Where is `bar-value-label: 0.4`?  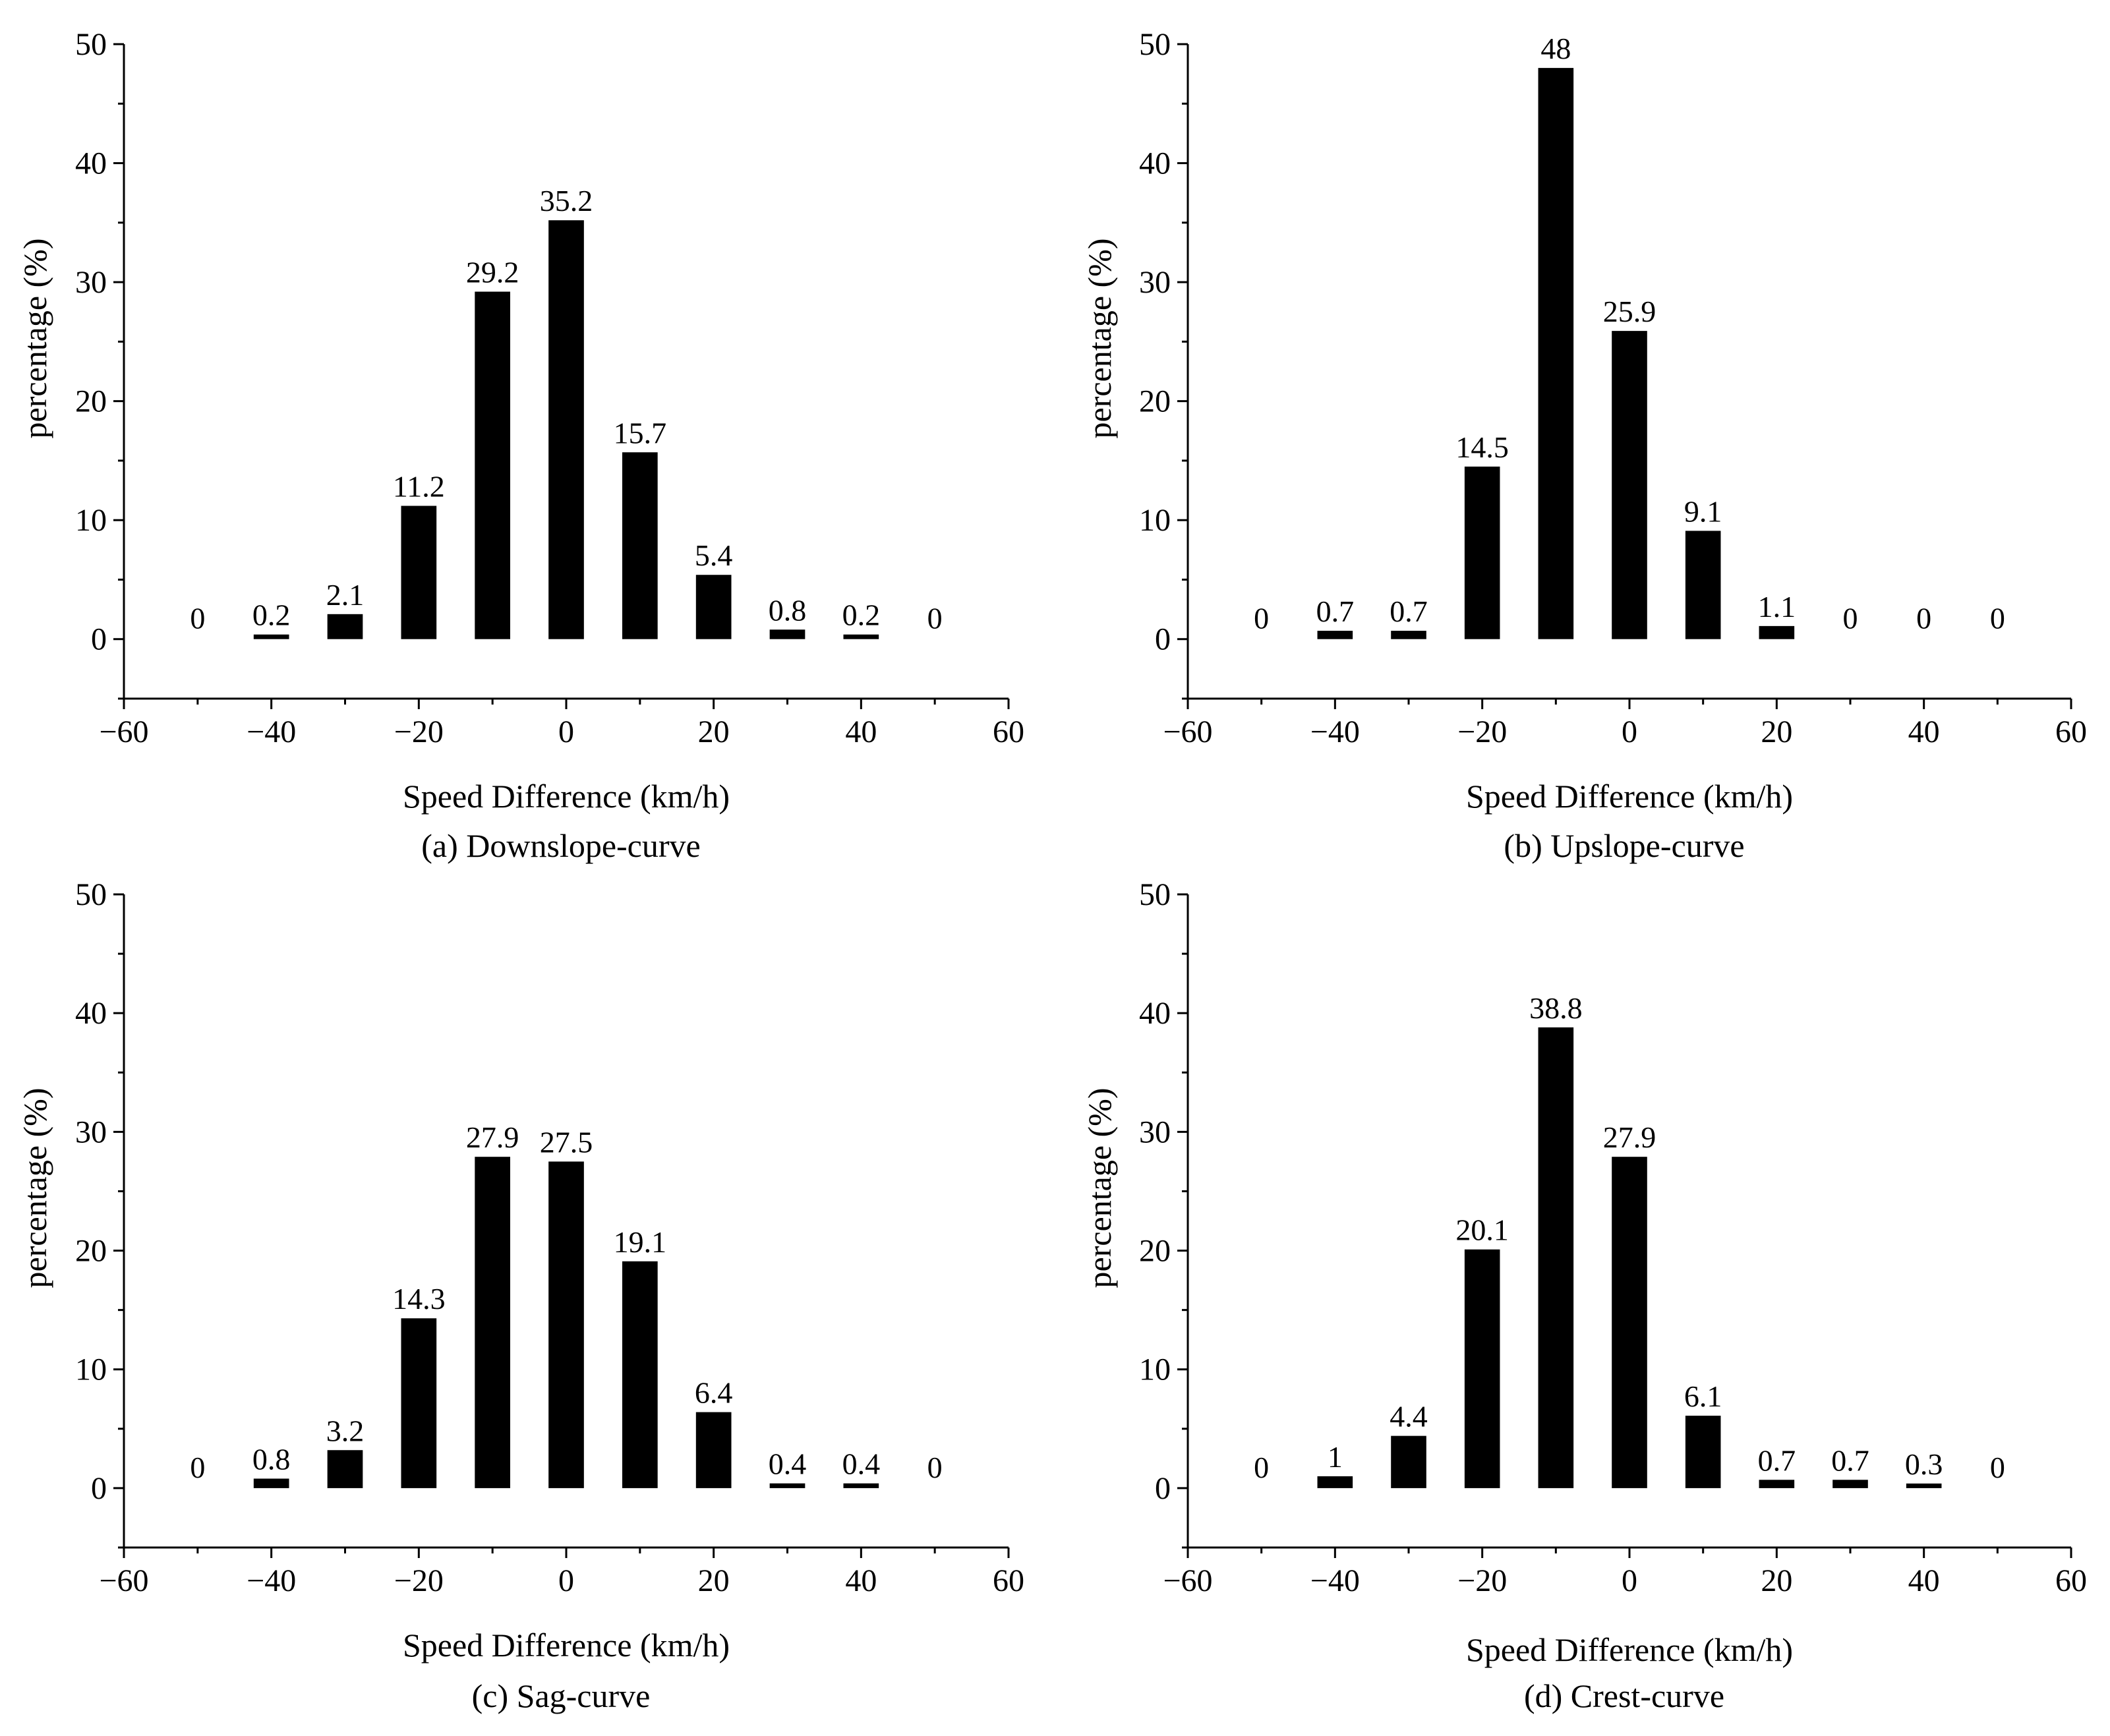 bar-value-label: 0.4 is located at coordinates (861, 1464).